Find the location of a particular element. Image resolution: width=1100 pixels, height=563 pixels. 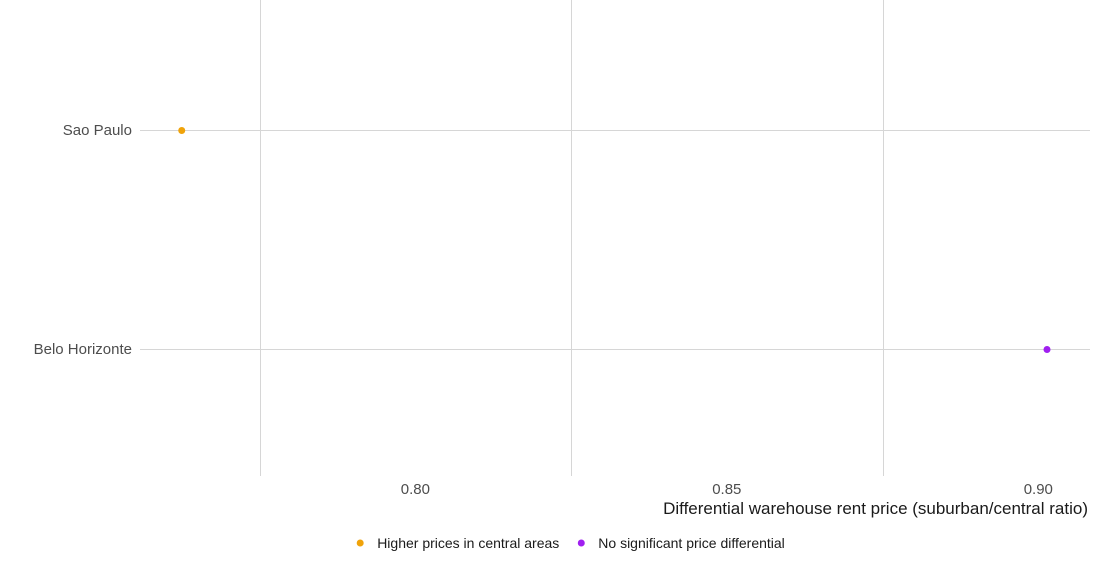

y-axis-tick-labels: Sao Paulo Belo Horizonte is located at coordinates (83, 240).